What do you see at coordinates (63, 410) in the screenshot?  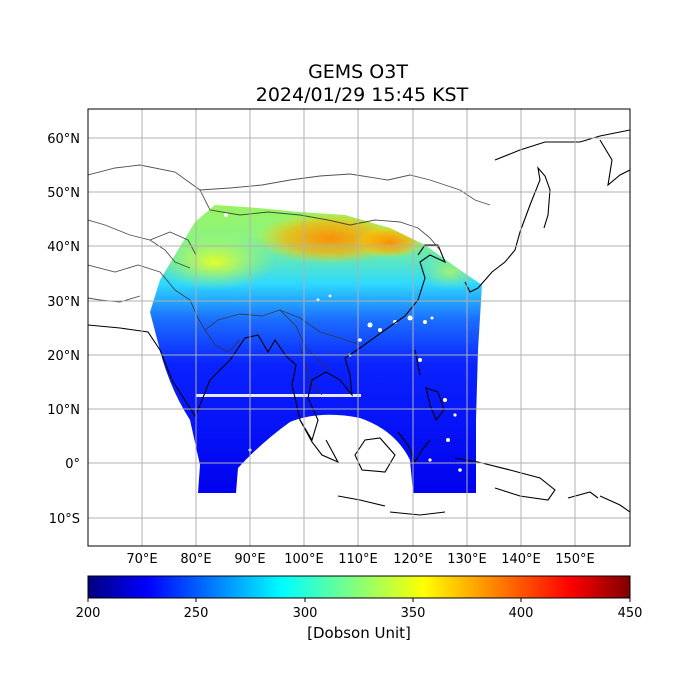 I see `lat-tick-label: 10°N` at bounding box center [63, 410].